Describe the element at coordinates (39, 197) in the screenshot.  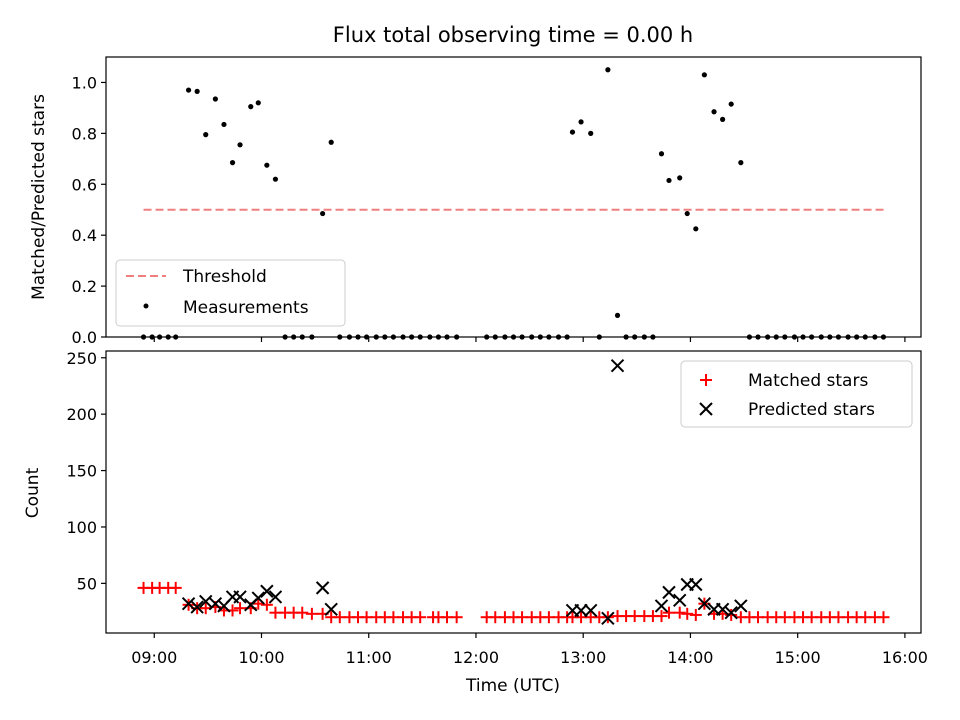
I see `top-y-axis-label: Matched/Predicted stars` at that location.